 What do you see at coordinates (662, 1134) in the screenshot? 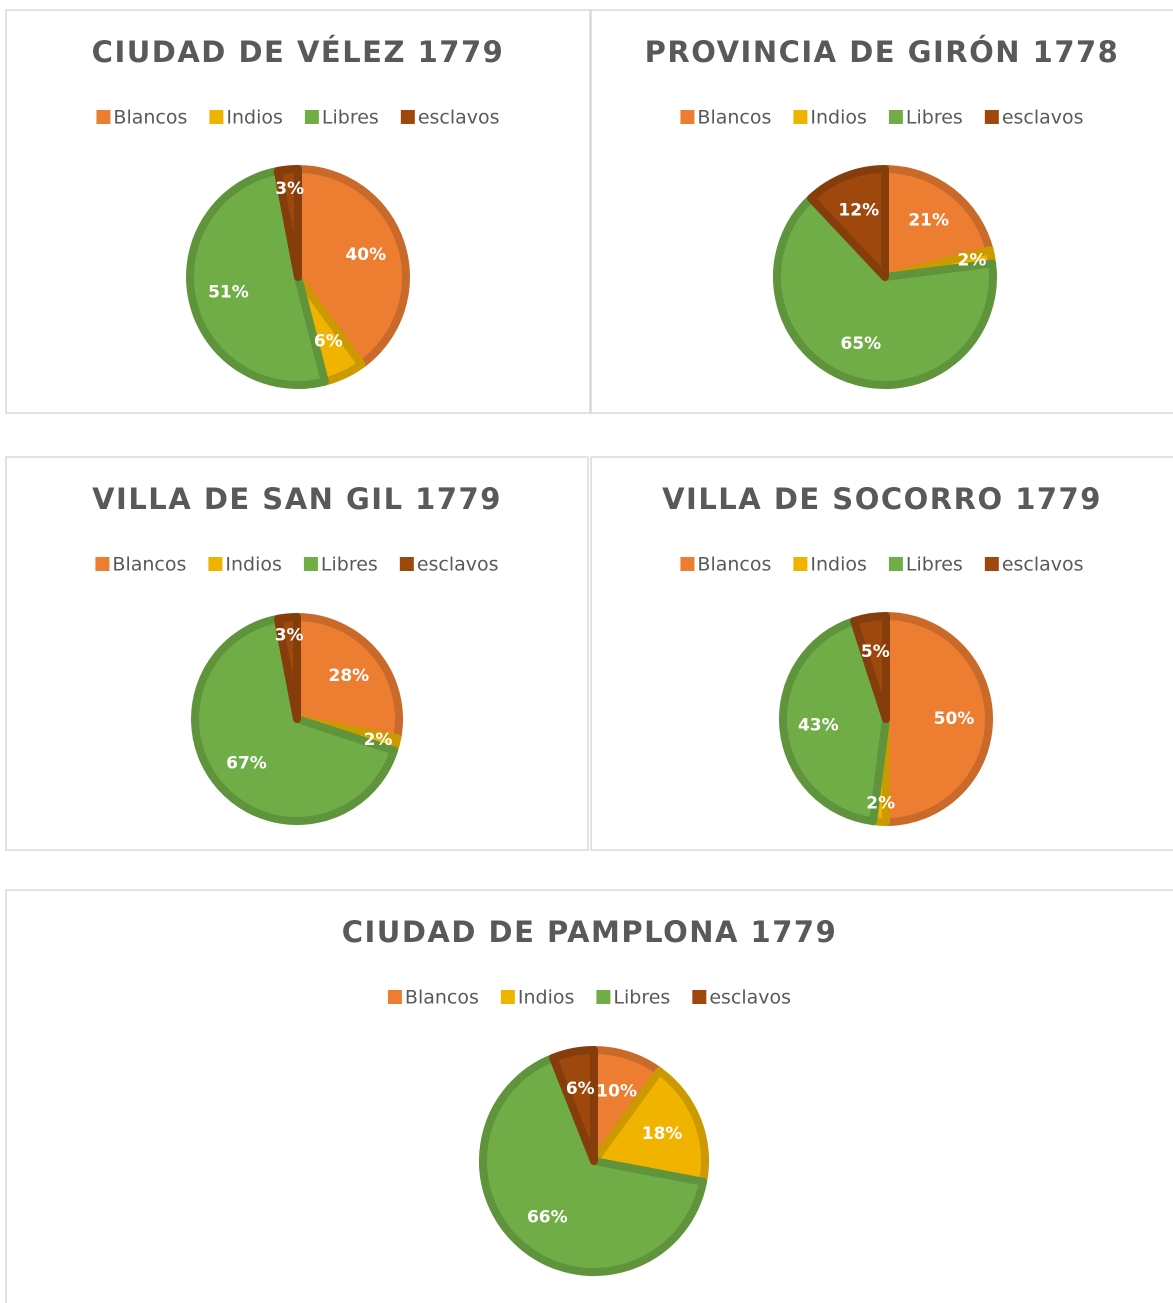
I see `data-label: 18%` at bounding box center [662, 1134].